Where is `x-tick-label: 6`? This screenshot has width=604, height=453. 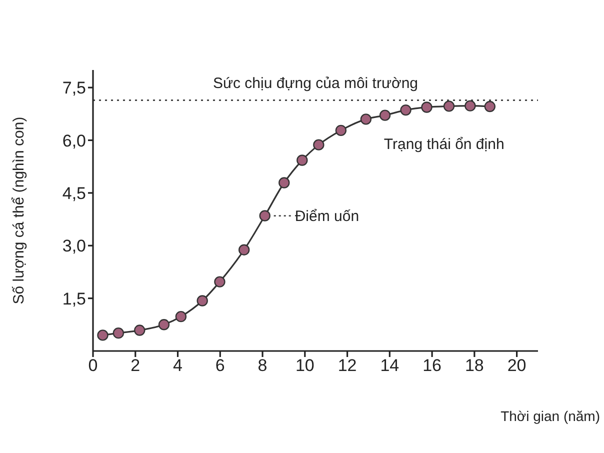 x-tick-label: 6 is located at coordinates (220, 366).